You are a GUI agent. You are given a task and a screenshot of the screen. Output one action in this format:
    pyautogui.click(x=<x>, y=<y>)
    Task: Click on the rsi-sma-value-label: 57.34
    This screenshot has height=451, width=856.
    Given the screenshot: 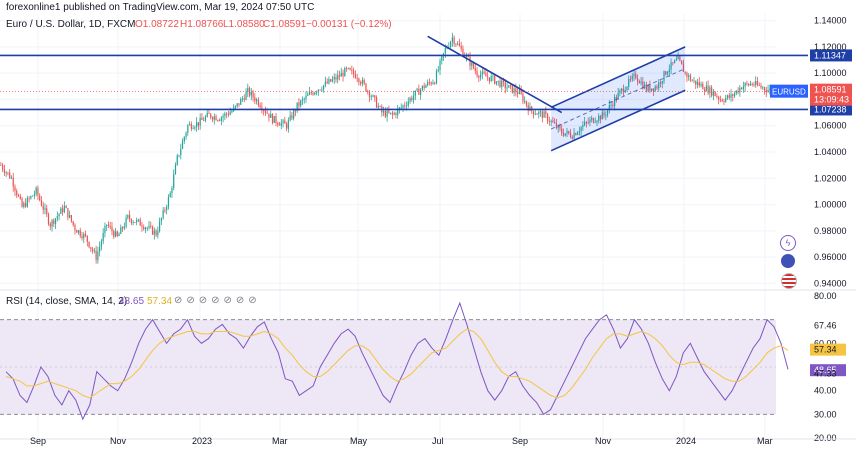 What is the action you would take?
    pyautogui.click(x=160, y=301)
    